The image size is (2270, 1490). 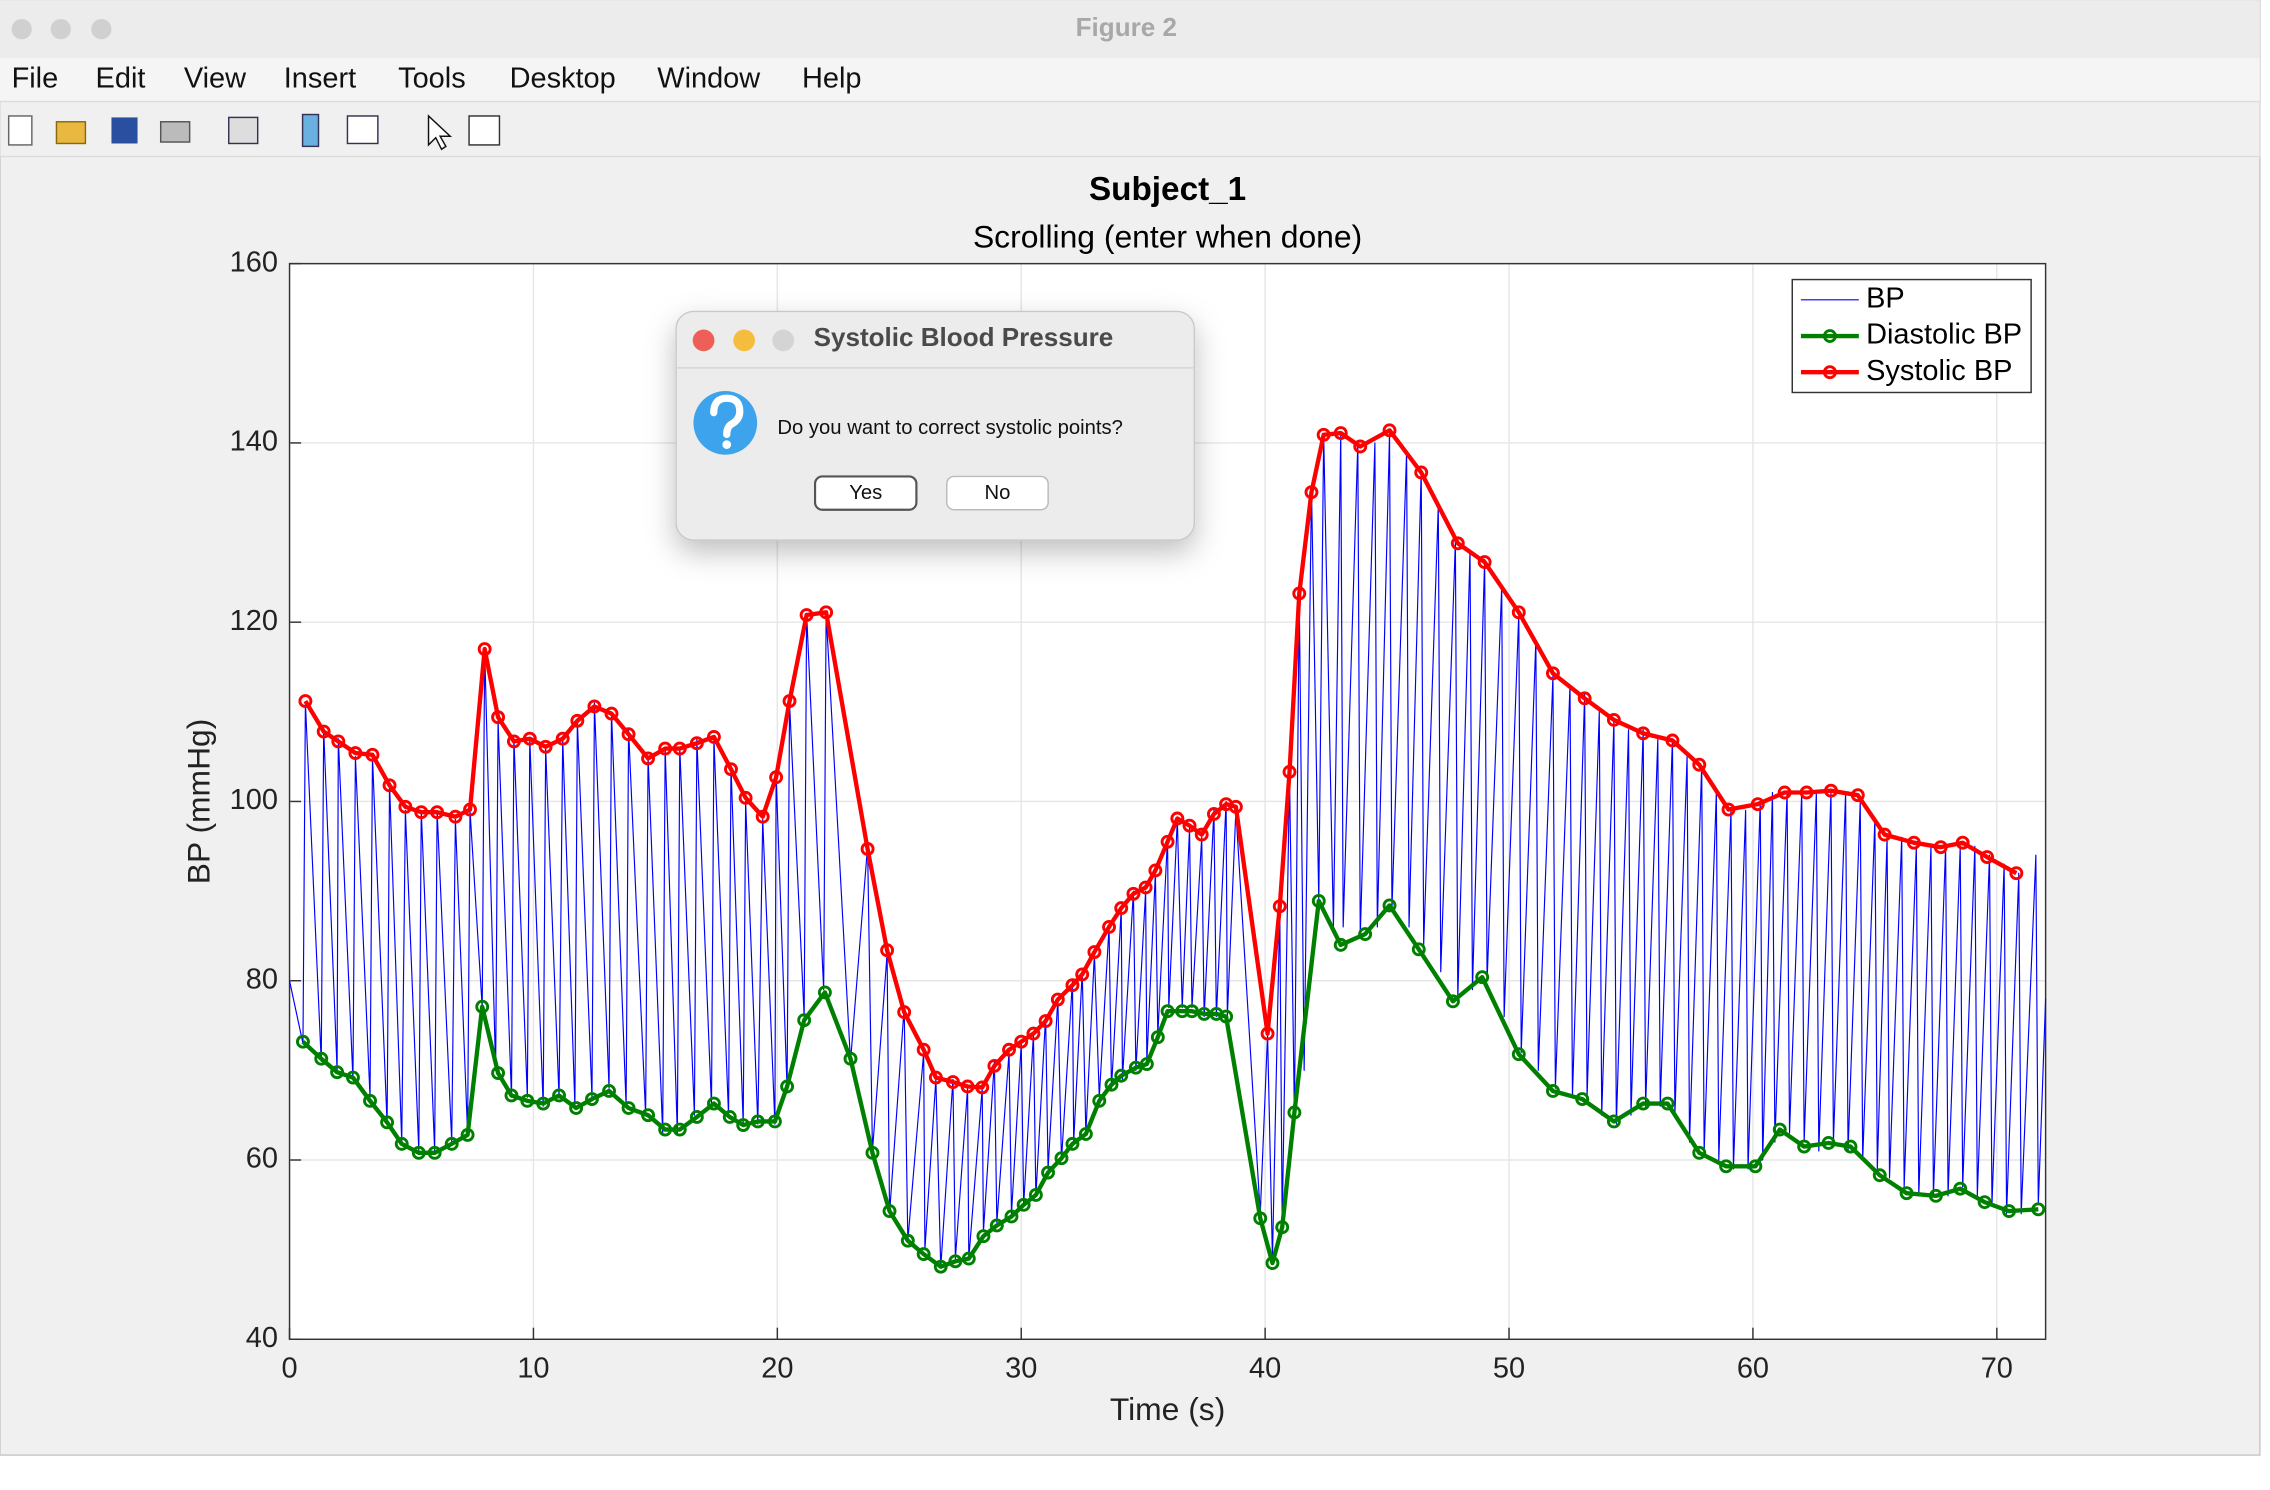 I want to click on legend-label: Systolic BP, so click(x=1939, y=371).